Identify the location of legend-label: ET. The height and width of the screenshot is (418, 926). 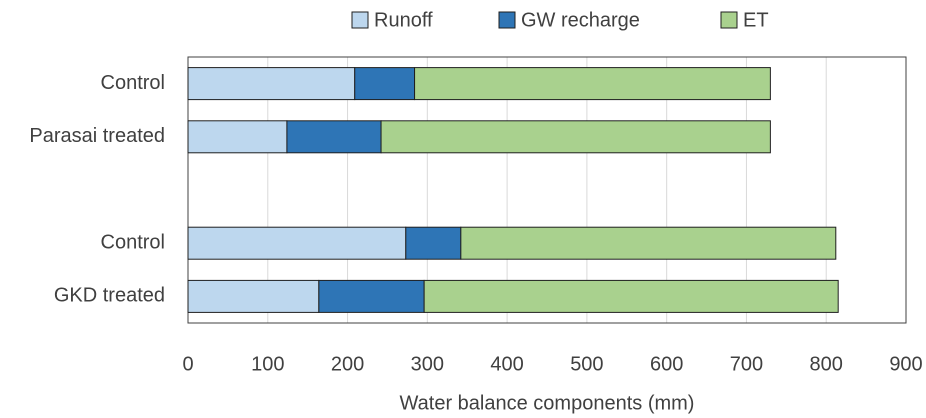
(756, 20).